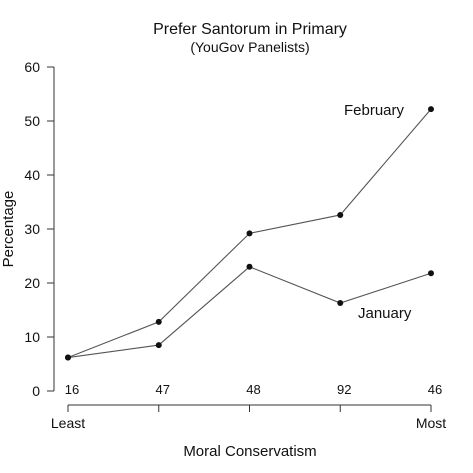 This screenshot has height=473, width=473. Describe the element at coordinates (344, 389) in the screenshot. I see `sample-size-label: 92` at that location.